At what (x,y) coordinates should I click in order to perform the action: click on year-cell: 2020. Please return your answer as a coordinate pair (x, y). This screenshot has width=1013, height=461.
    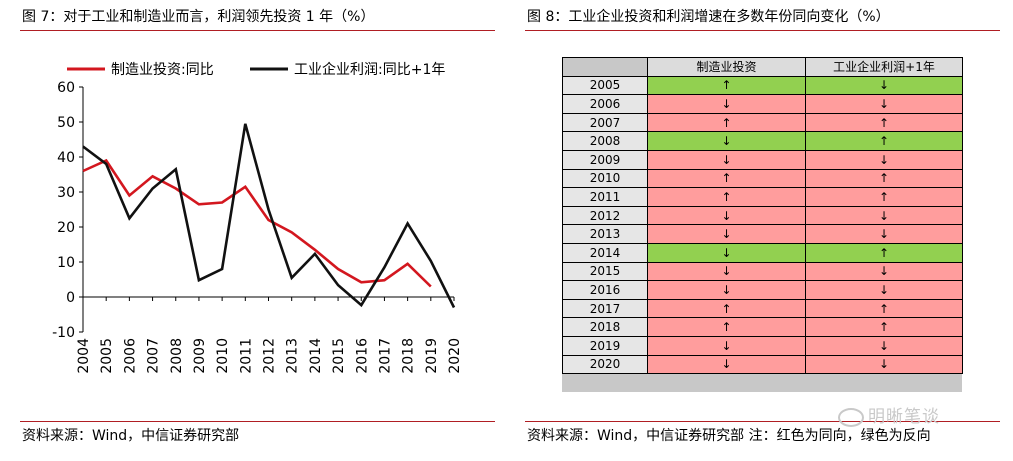
    Looking at the image, I should click on (605, 364).